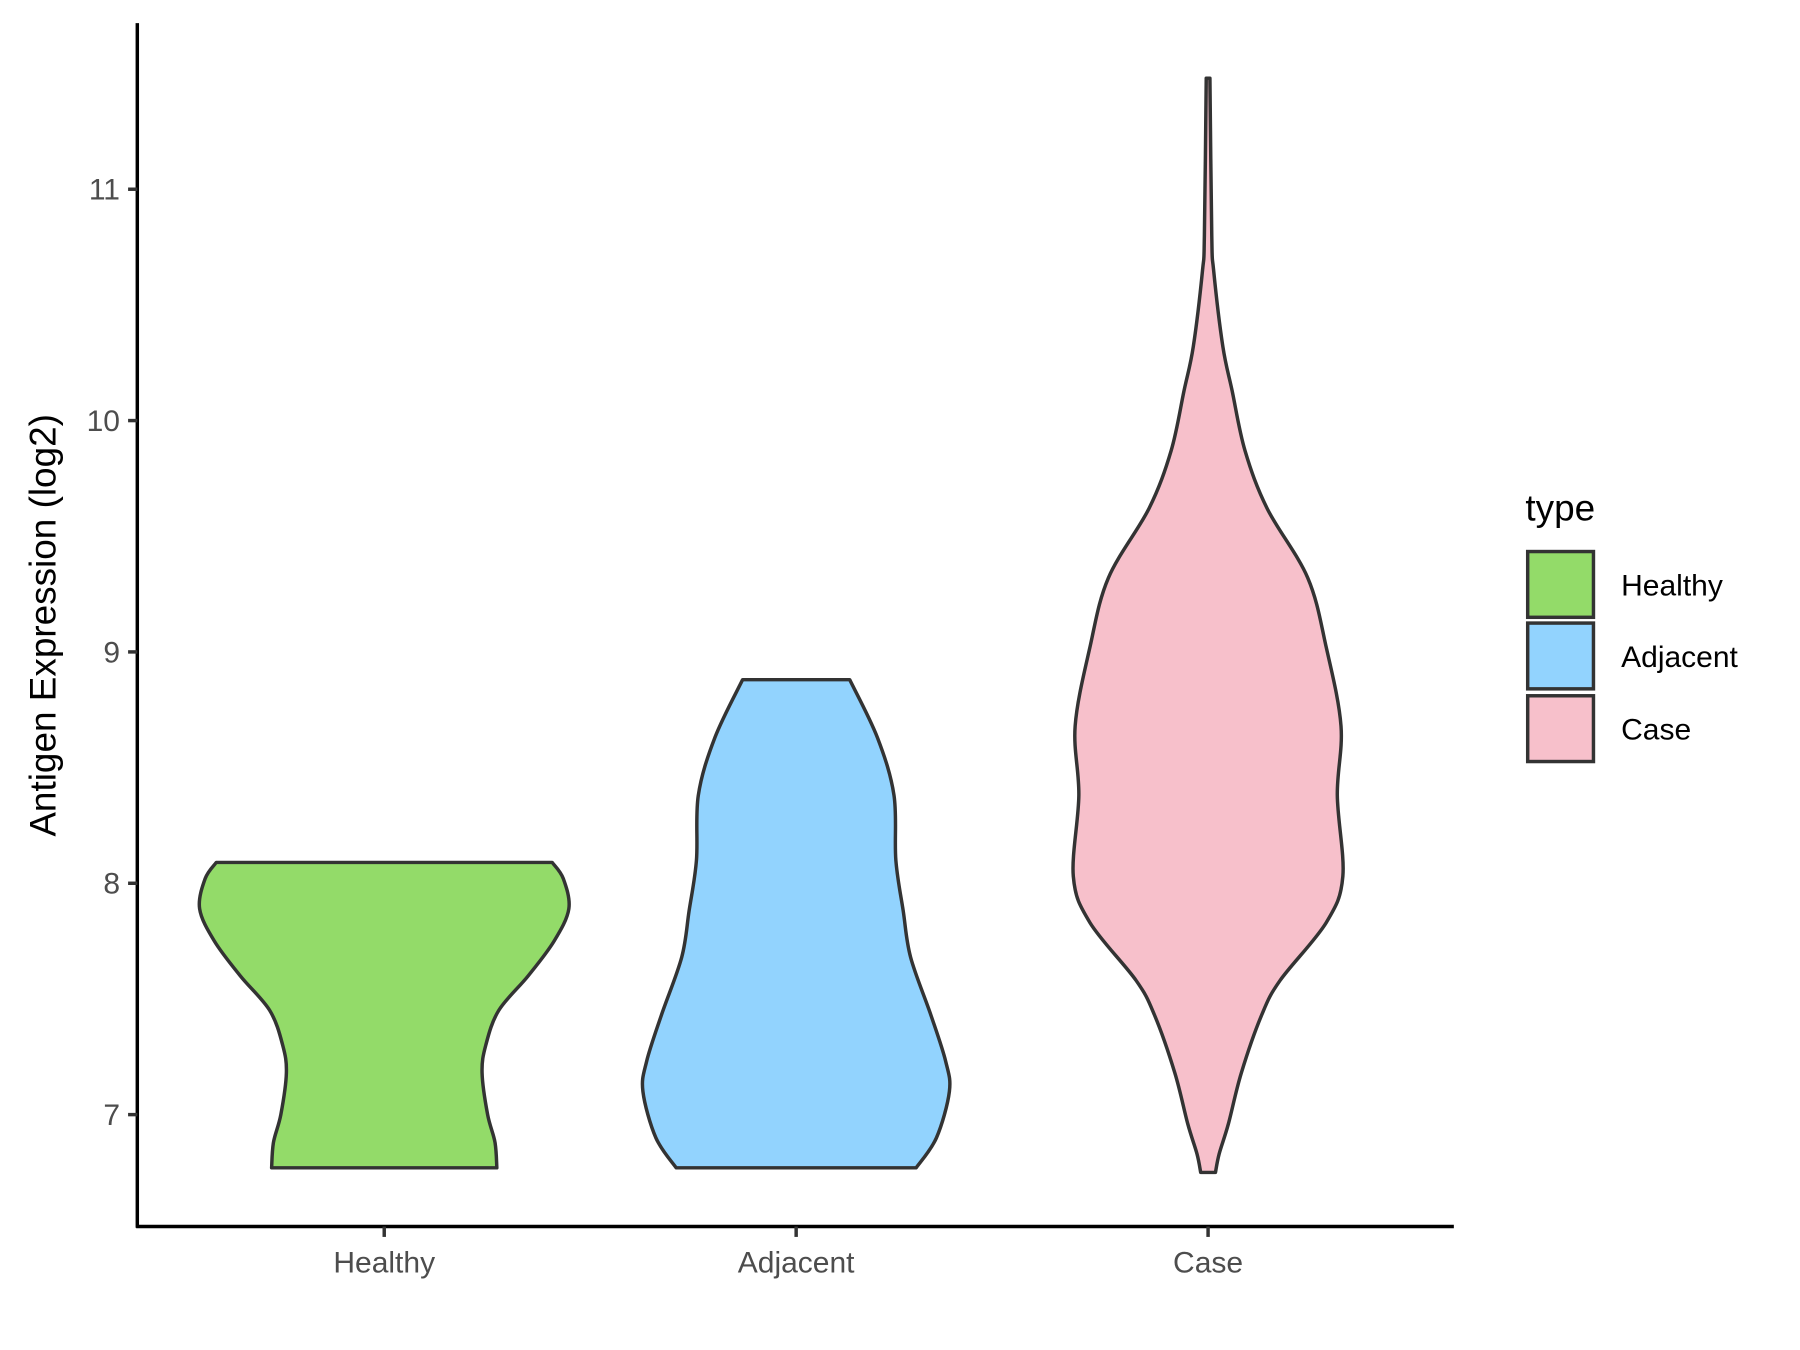 The height and width of the screenshot is (1350, 1800). What do you see at coordinates (104, 190) in the screenshot?
I see `y-tick-label: 11` at bounding box center [104, 190].